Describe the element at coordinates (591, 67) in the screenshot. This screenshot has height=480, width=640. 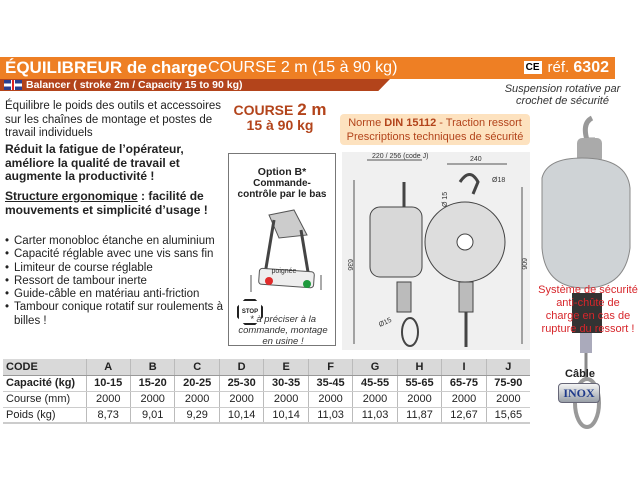
I see `ref-number: 6302` at that location.